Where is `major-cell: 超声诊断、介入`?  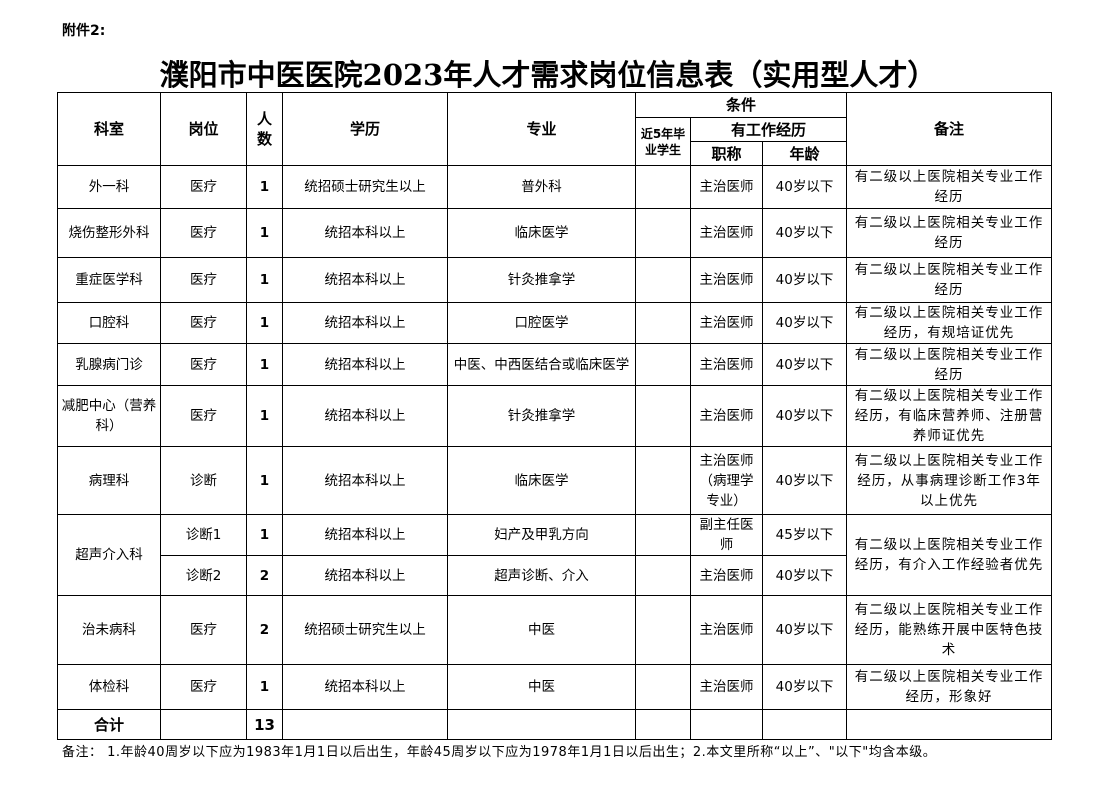 major-cell: 超声诊断、介入 is located at coordinates (541, 575).